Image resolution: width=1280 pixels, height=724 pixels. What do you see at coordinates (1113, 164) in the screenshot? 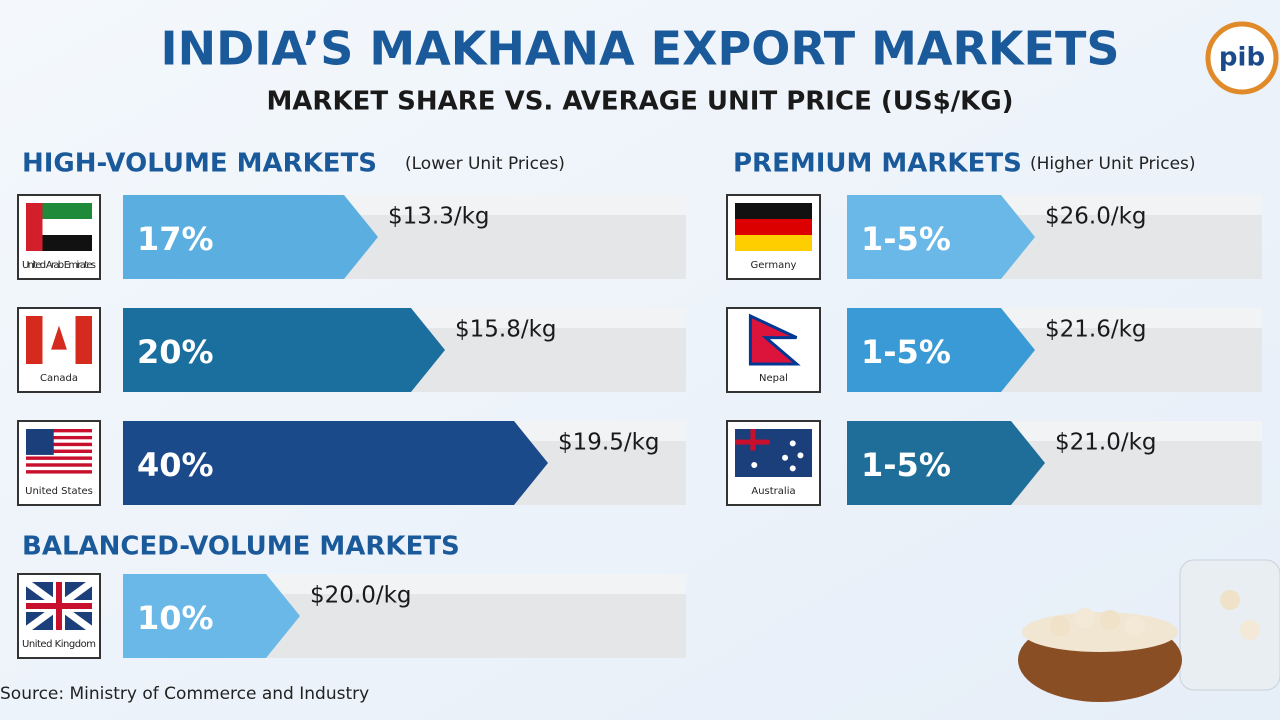
I see `section-note: (Higher Unit Prices)` at bounding box center [1113, 164].